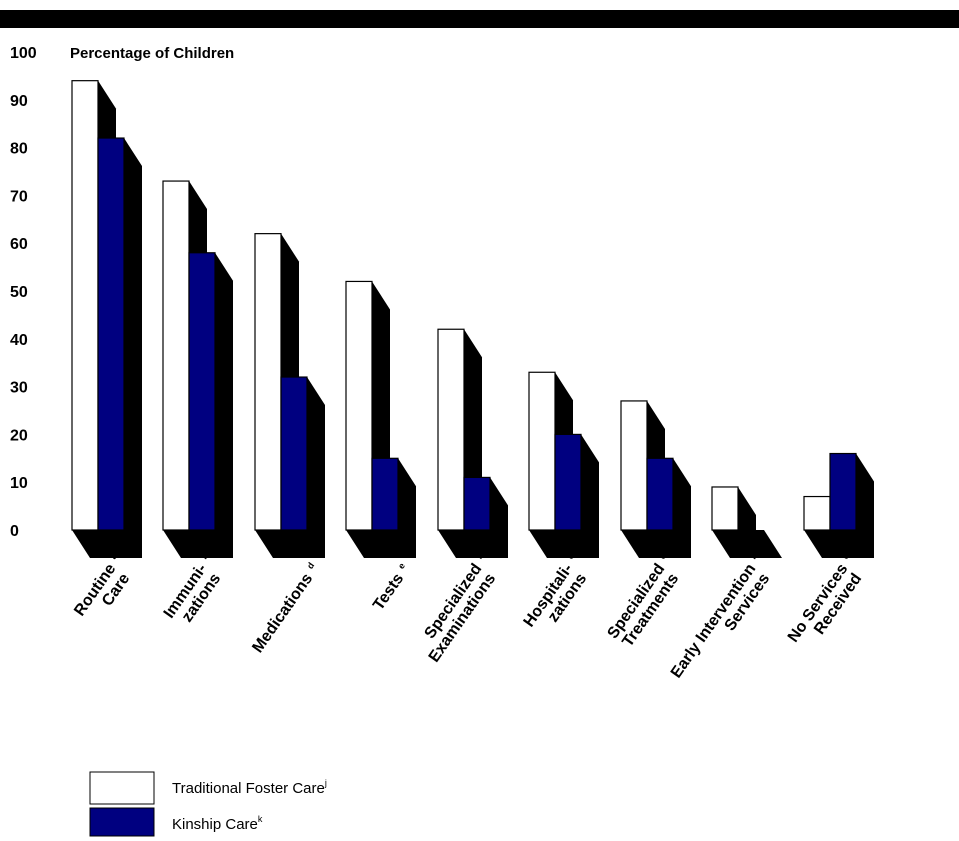  I want to click on y-ticks: 0 10 20 30 40 50 60 70 80 90 100, so click(23, 292).